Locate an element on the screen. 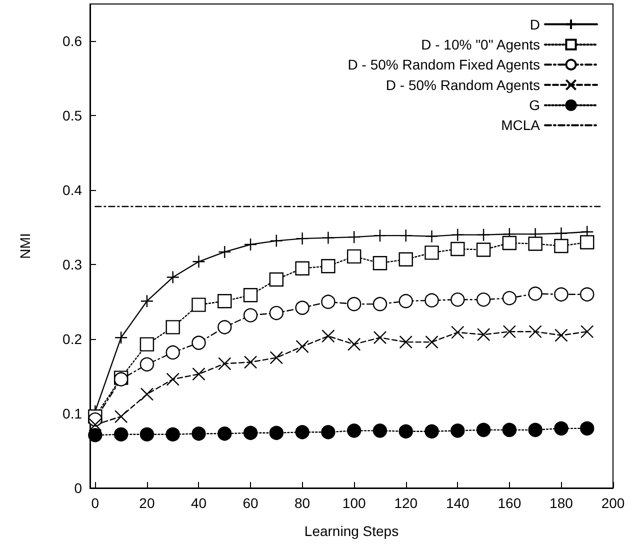  y-tick-label: 0.3 is located at coordinates (72, 264).